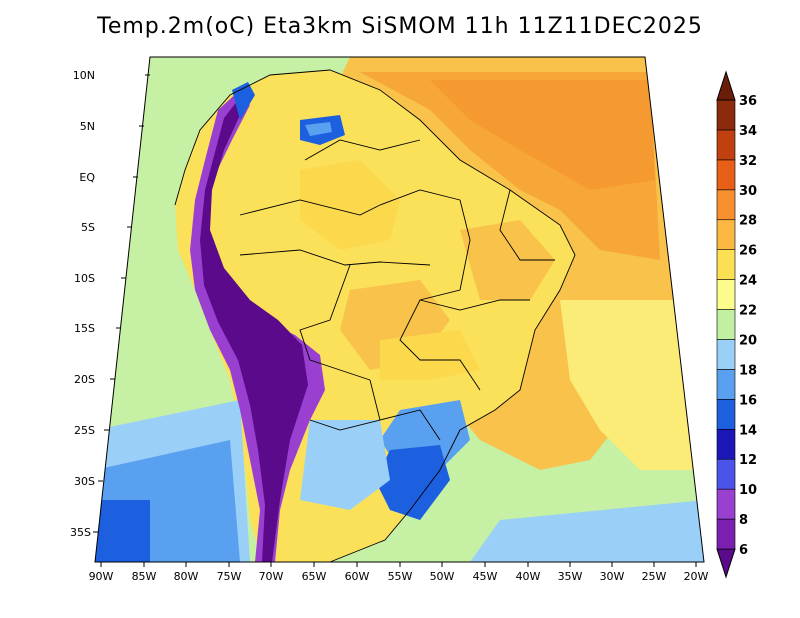 The image size is (800, 618). Describe the element at coordinates (400, 576) in the screenshot. I see `lon-label: 55W` at that location.